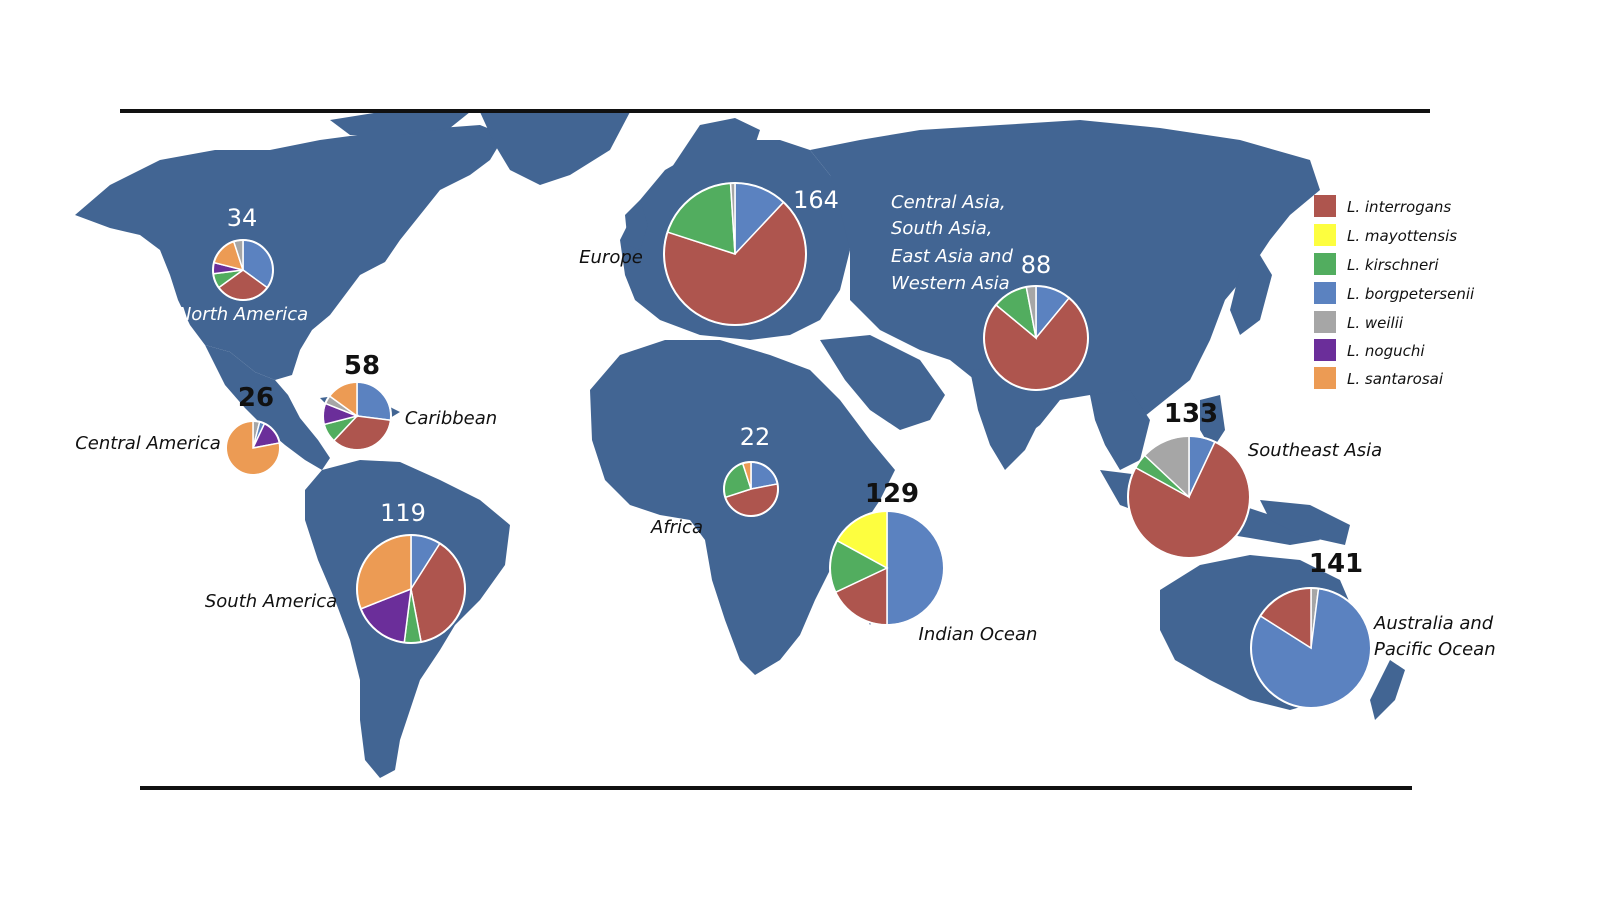 This screenshot has height=918, width=1600. Describe the element at coordinates (243, 314) in the screenshot. I see `label-north-america: North America` at that location.